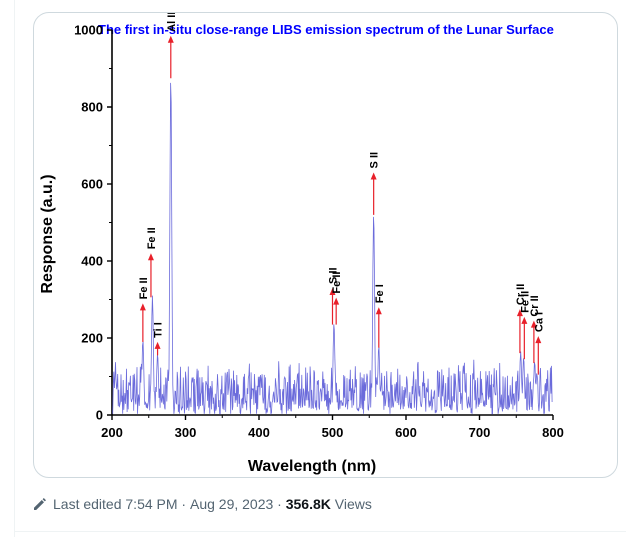 The height and width of the screenshot is (537, 640). Describe the element at coordinates (88, 30) in the screenshot. I see `y-tick-label: 1000` at that location.